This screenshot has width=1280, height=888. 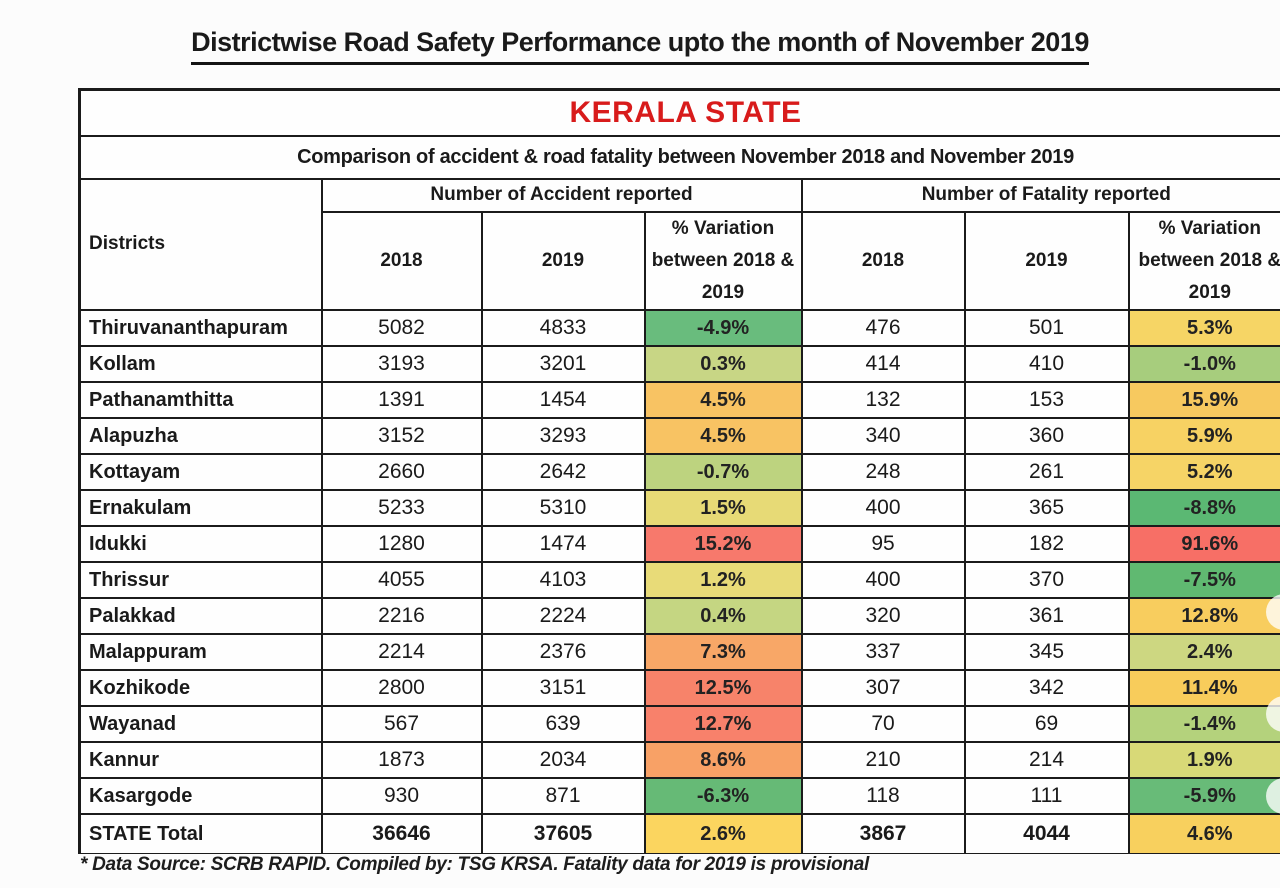 I want to click on district-name: Kasargode, so click(x=200, y=796).